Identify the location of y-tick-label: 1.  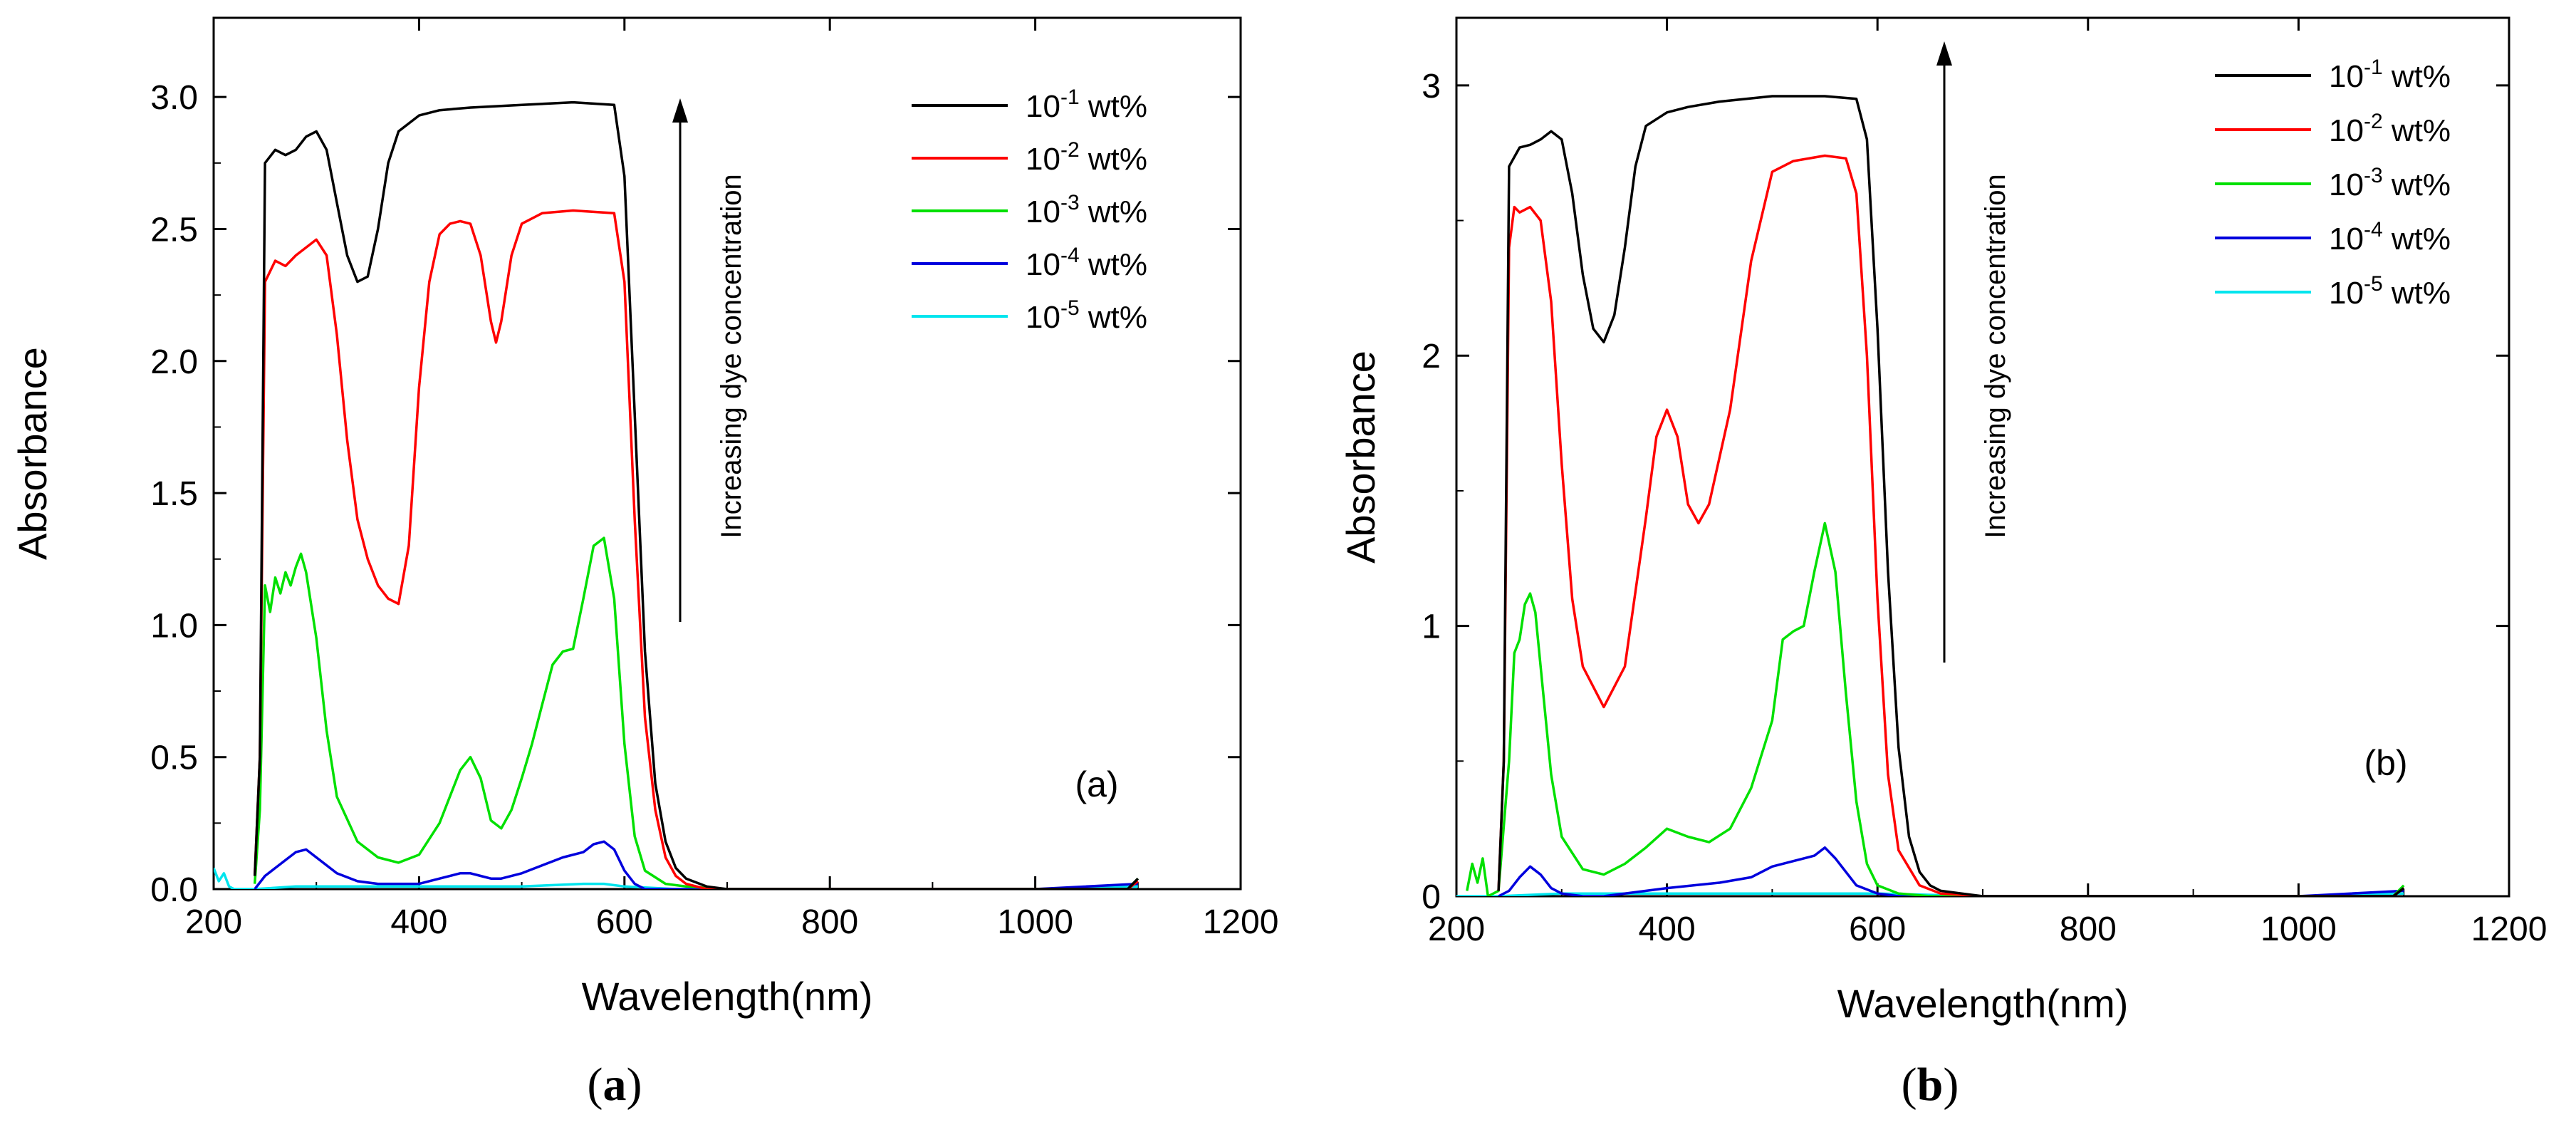
(1431, 627).